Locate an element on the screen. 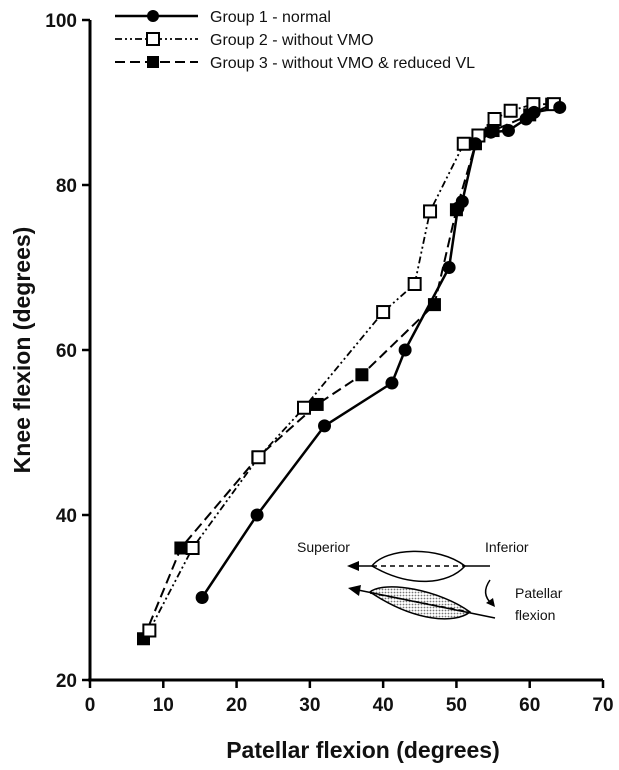 This screenshot has width=619, height=770. y-tick-label: 60 is located at coordinates (66, 351).